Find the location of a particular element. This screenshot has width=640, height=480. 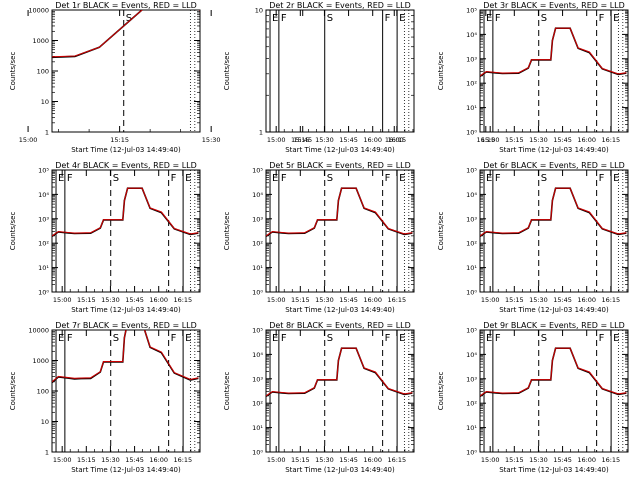

chart-title: Det 1r BLACK = Events, RED = LLD is located at coordinates (126, 5).